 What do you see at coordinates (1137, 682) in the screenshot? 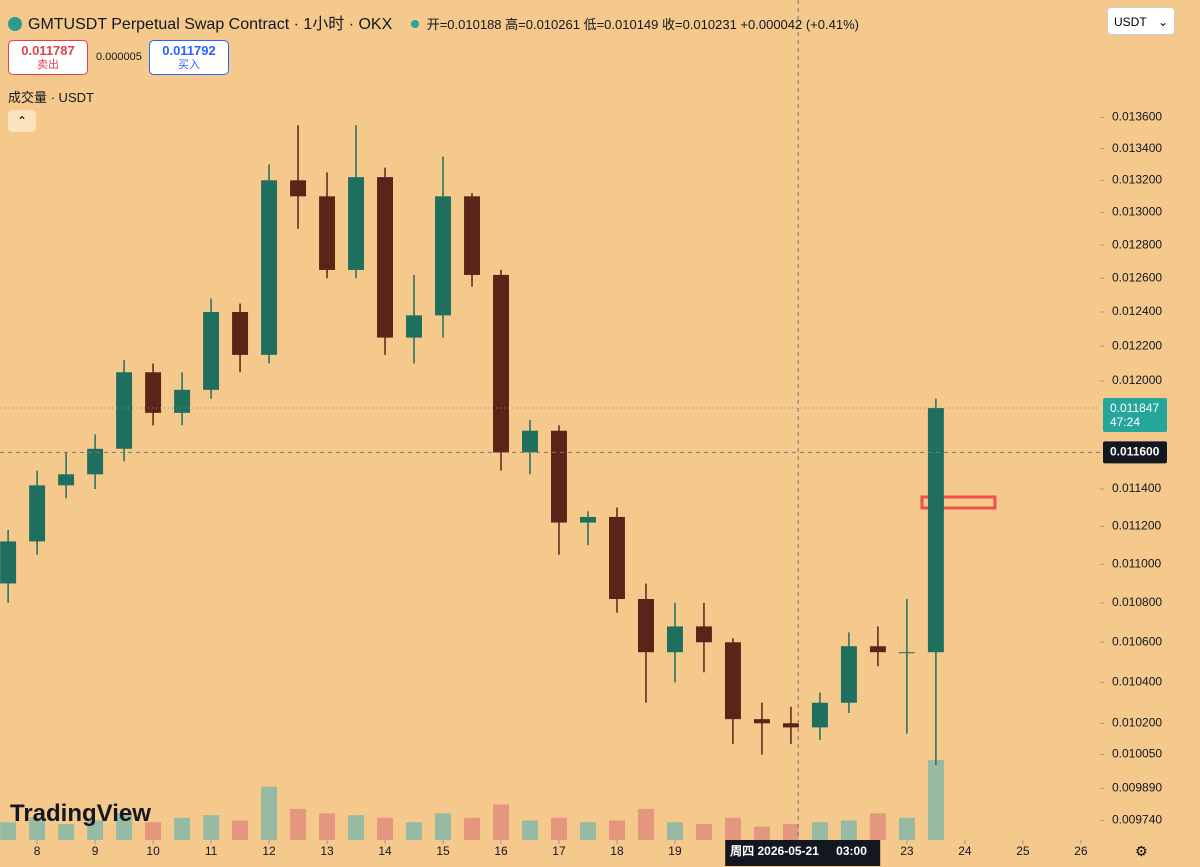
I see `y-tick-label: 0.010400` at bounding box center [1137, 682].